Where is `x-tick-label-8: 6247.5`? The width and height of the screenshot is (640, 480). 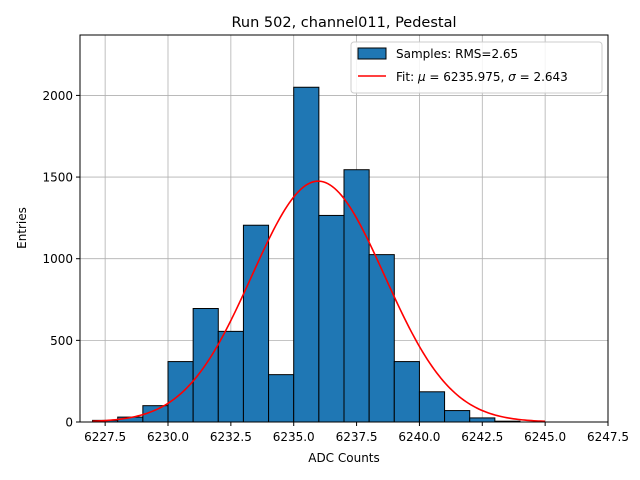 x-tick-label-8: 6247.5 is located at coordinates (608, 437).